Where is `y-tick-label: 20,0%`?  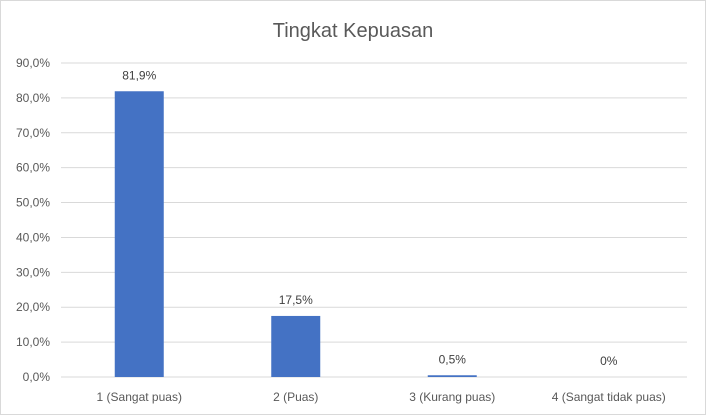 y-tick-label: 20,0% is located at coordinates (33, 307).